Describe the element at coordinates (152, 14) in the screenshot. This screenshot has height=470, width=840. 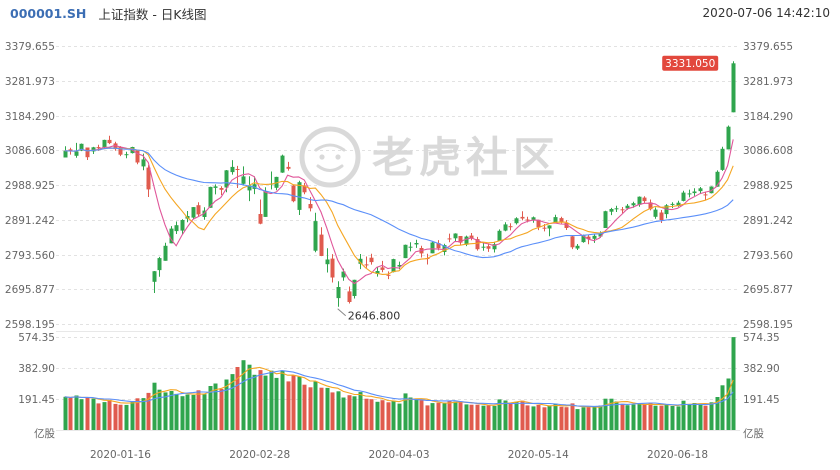
I see `chart-title: 上证指数 - 日K线图` at that location.